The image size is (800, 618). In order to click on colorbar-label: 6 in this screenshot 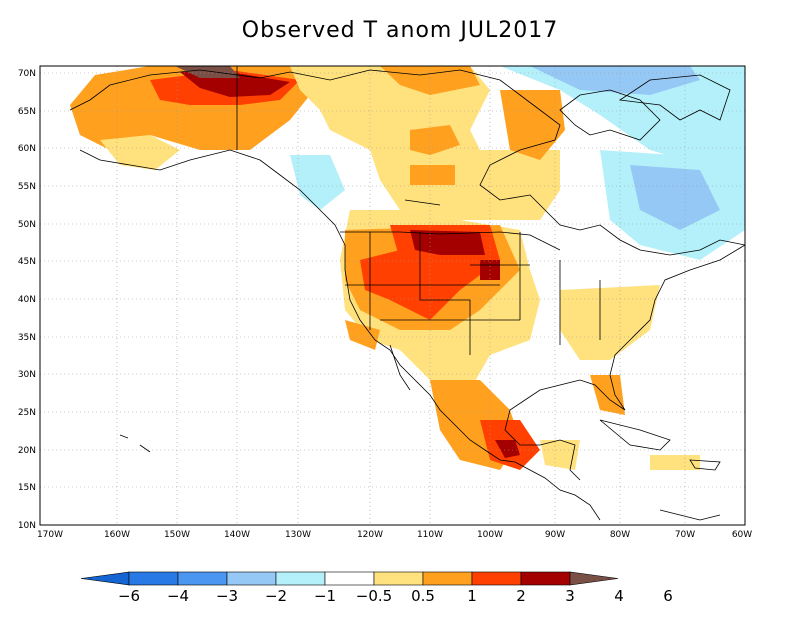, I will do `click(668, 596)`.